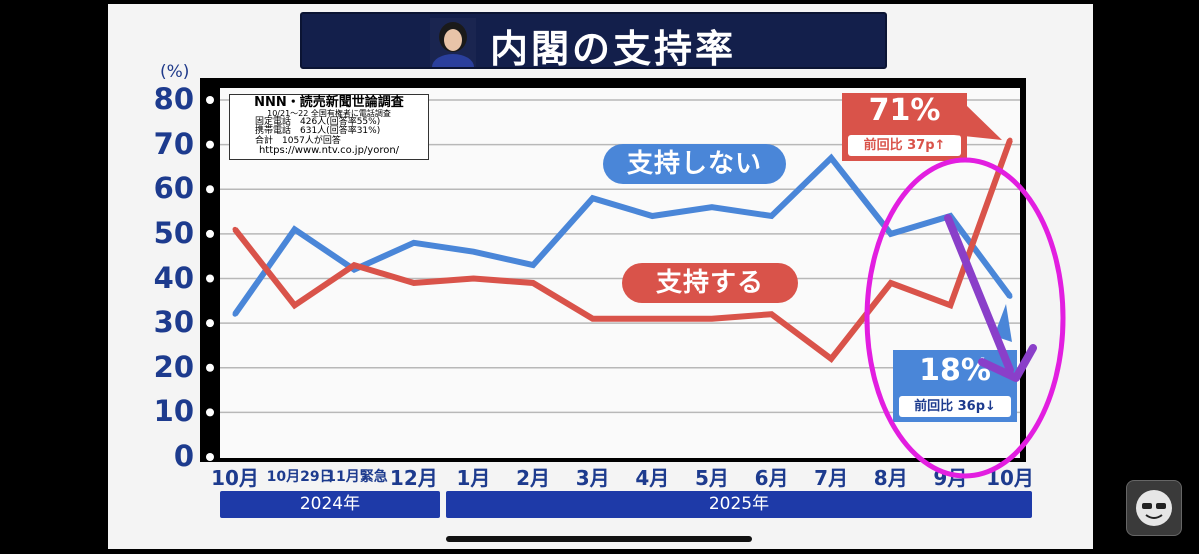 Image resolution: width=1199 pixels, height=554 pixels. I want to click on disapprove-change: 前回比 36p↓, so click(955, 406).